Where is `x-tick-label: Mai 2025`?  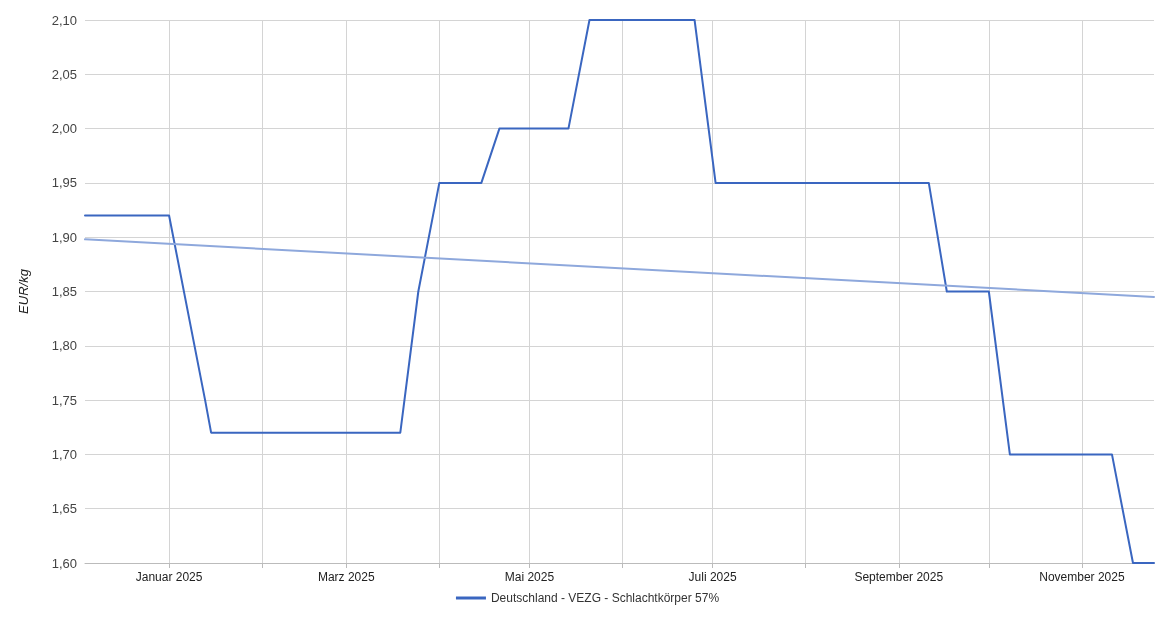 x-tick-label: Mai 2025 is located at coordinates (529, 577).